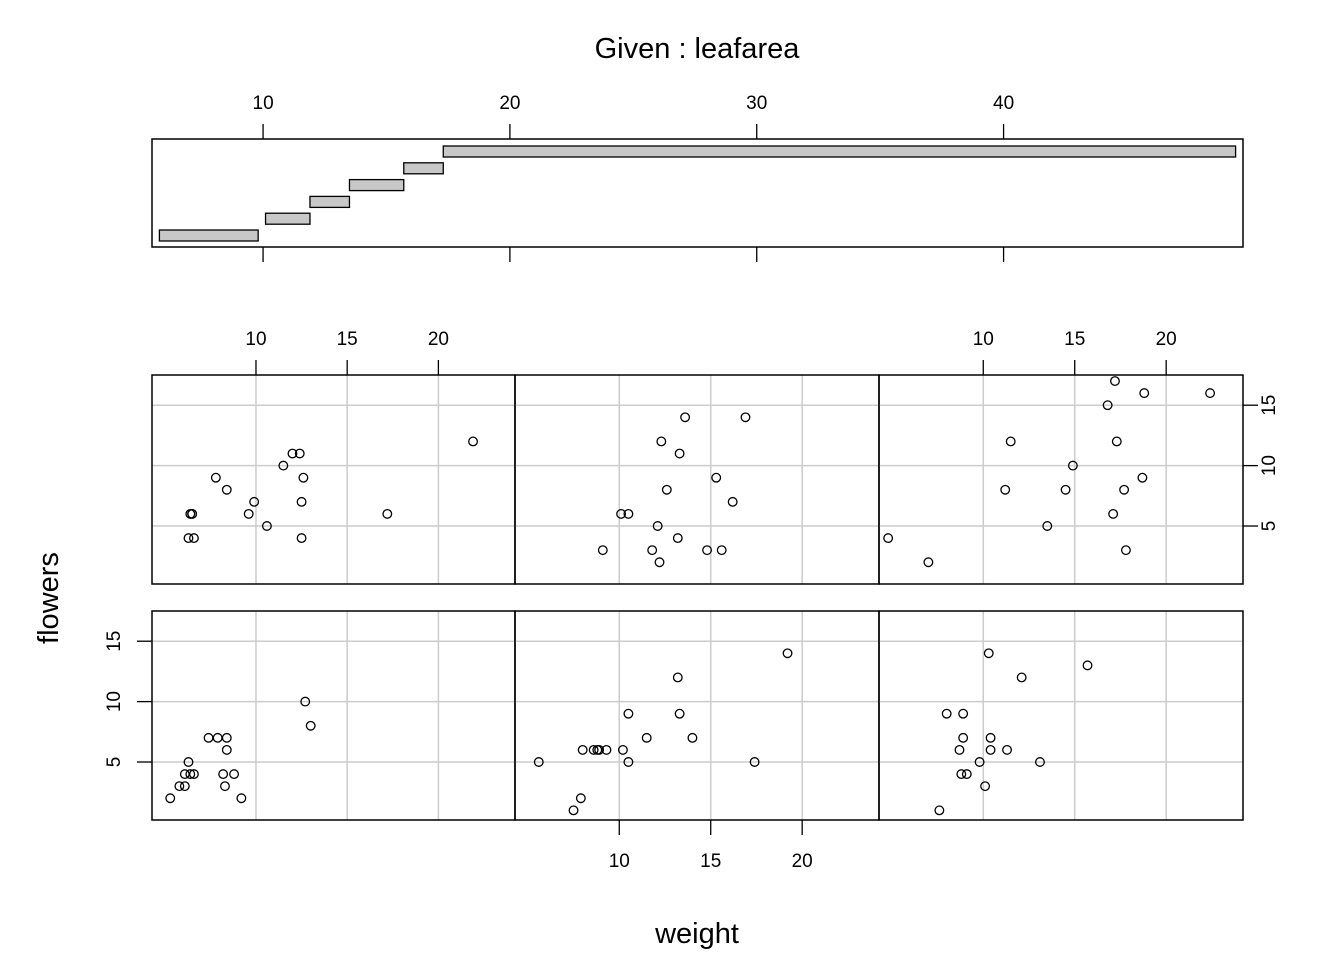 Image resolution: width=1344 pixels, height=960 pixels. I want to click on x-axis-label: weight, so click(696, 934).